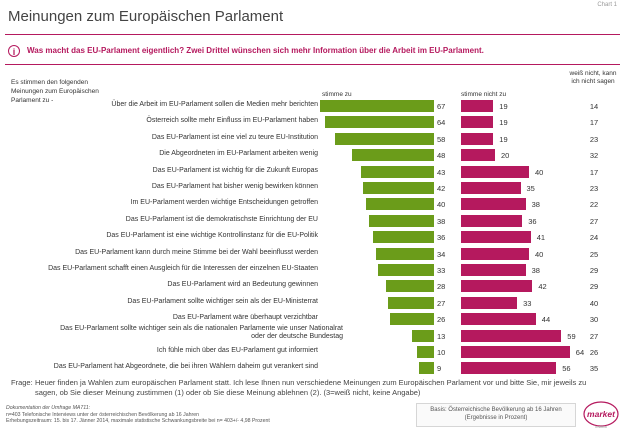 The image size is (625, 433). Describe the element at coordinates (594, 270) in the screenshot. I see `value-dont-know: 29` at that location.